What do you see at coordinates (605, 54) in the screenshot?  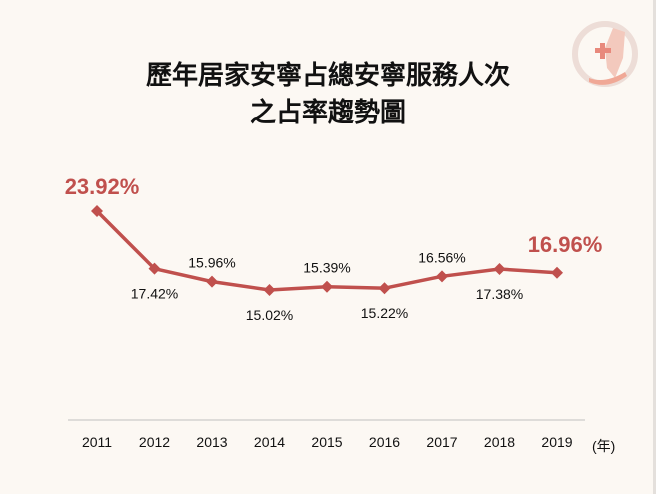 I see `foundation-logo` at bounding box center [605, 54].